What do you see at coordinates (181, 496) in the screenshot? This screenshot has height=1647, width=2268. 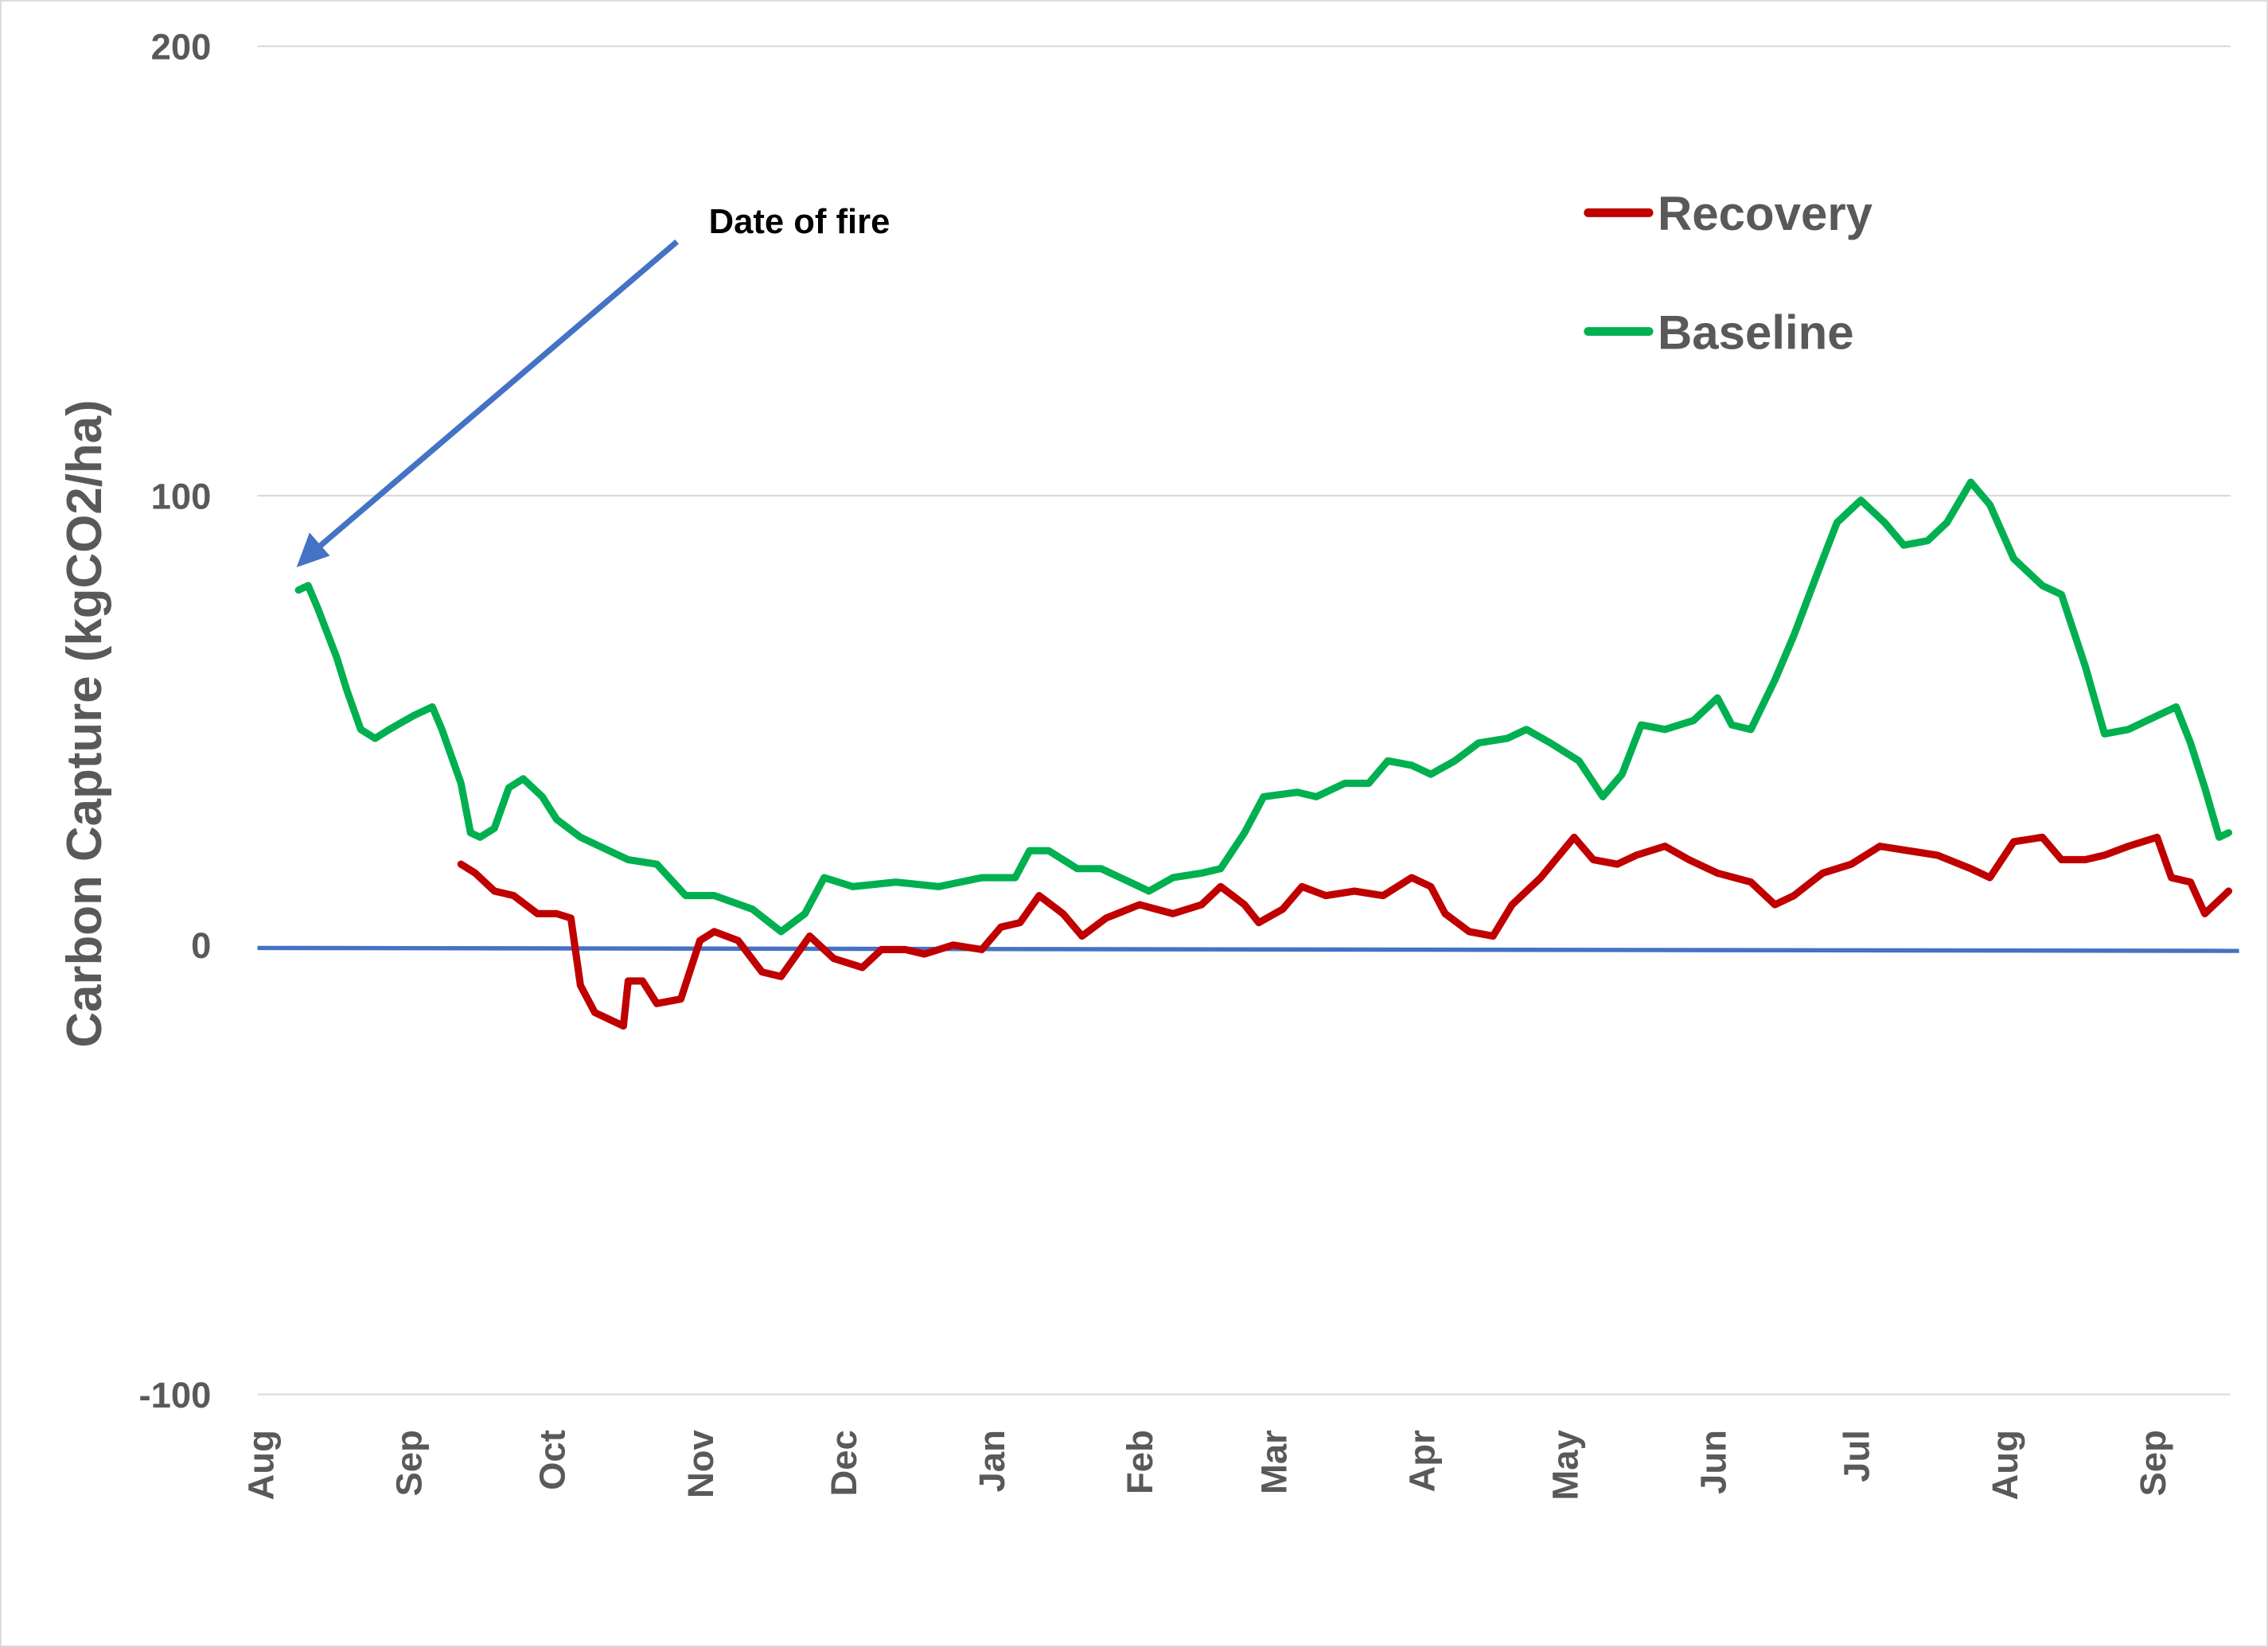 I see `y-tick-label: 100` at bounding box center [181, 496].